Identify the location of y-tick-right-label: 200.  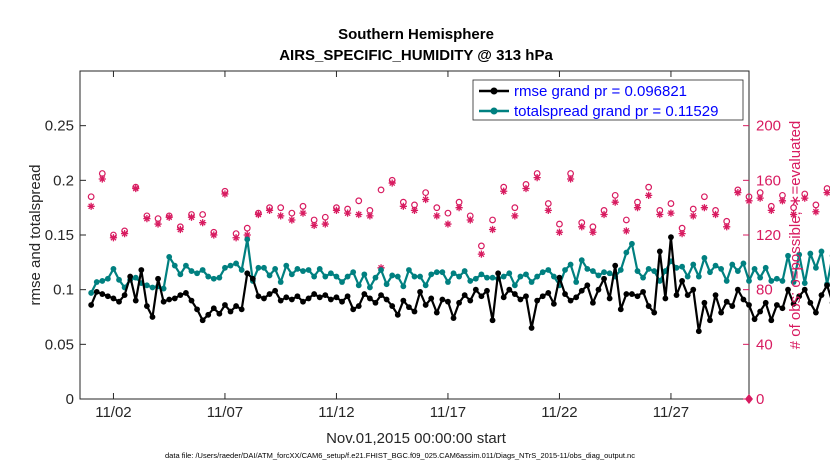
(768, 126).